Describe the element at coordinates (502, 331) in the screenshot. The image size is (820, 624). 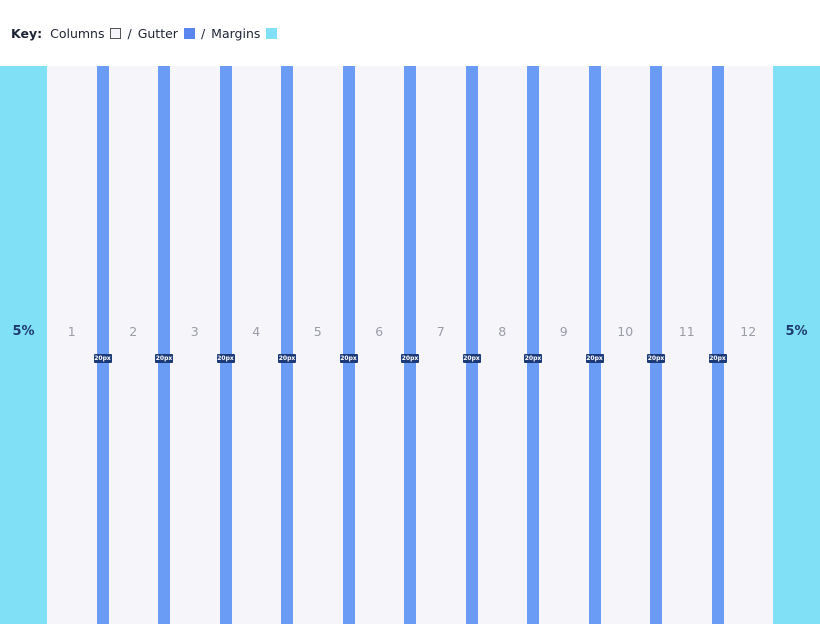
I see `column-number: 8` at that location.